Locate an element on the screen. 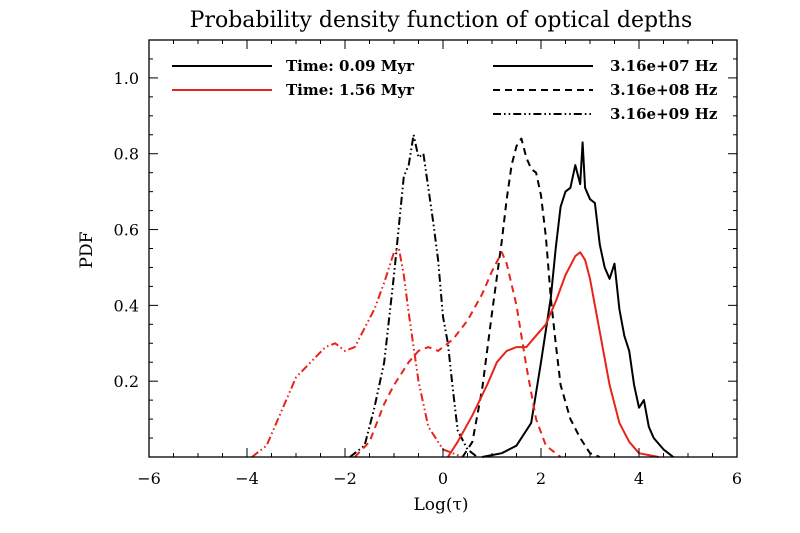 This screenshot has width=800, height=533. x-tick-label: −6 is located at coordinates (149, 478).